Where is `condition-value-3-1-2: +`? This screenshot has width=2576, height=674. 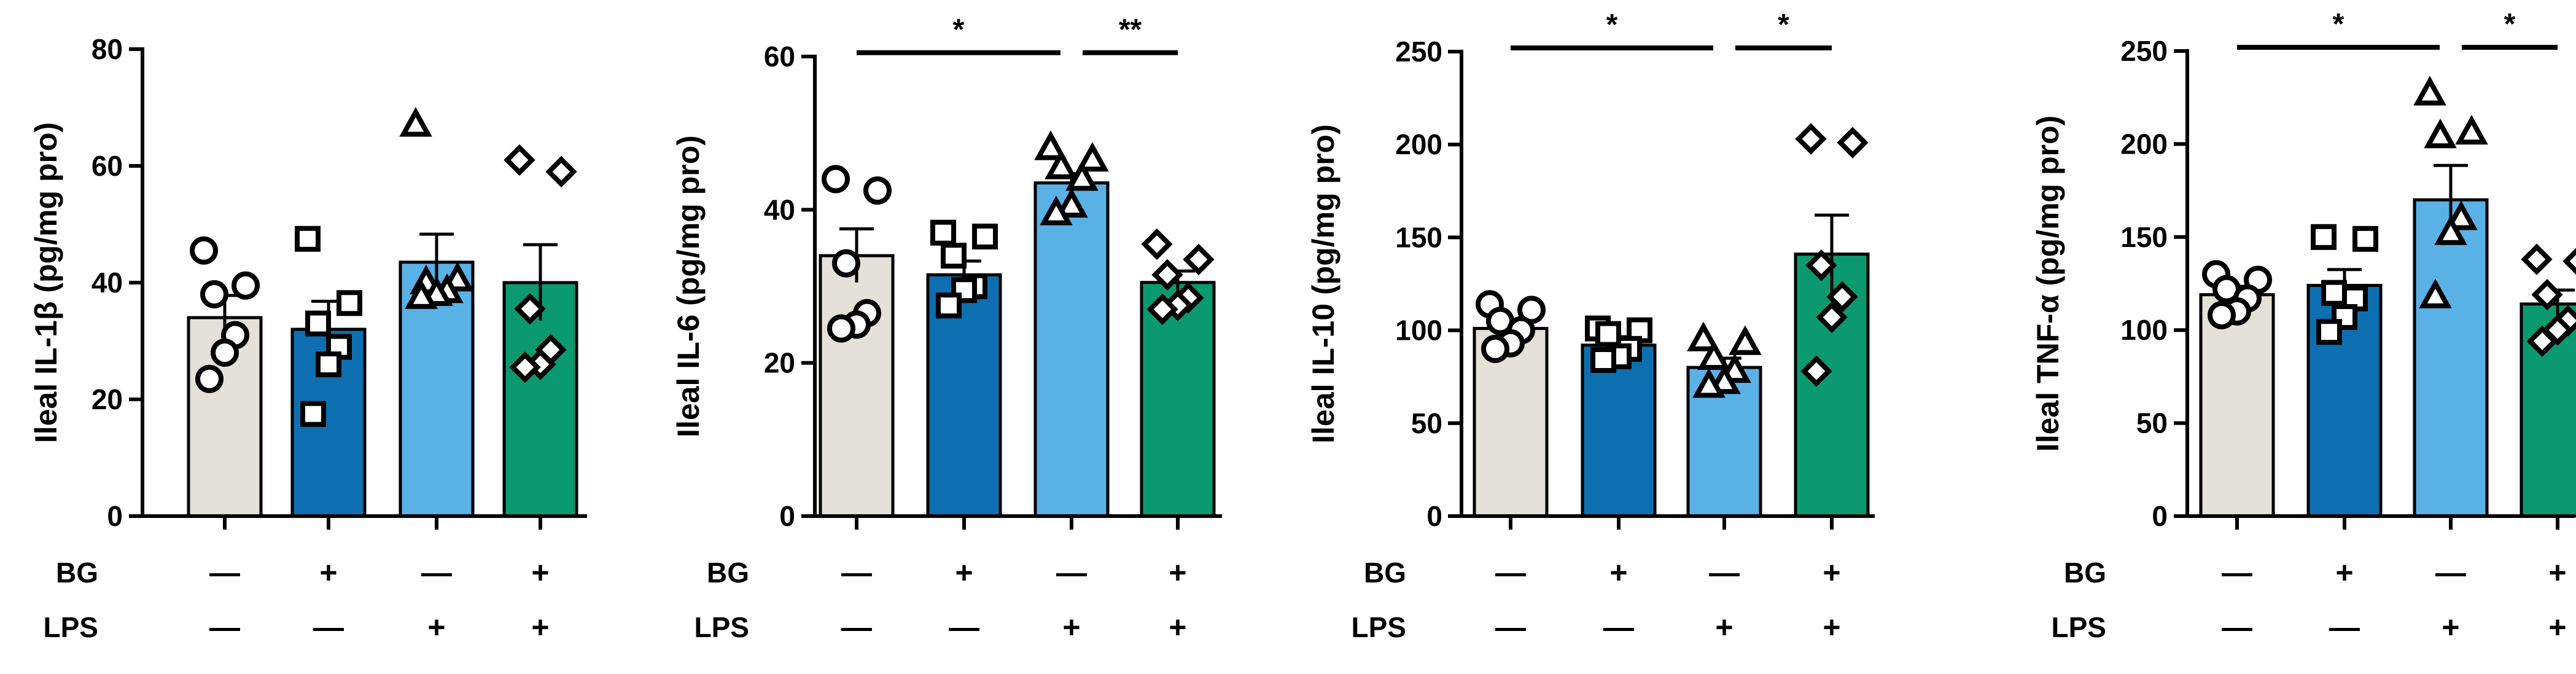 condition-value-3-1-2: + is located at coordinates (1618, 572).